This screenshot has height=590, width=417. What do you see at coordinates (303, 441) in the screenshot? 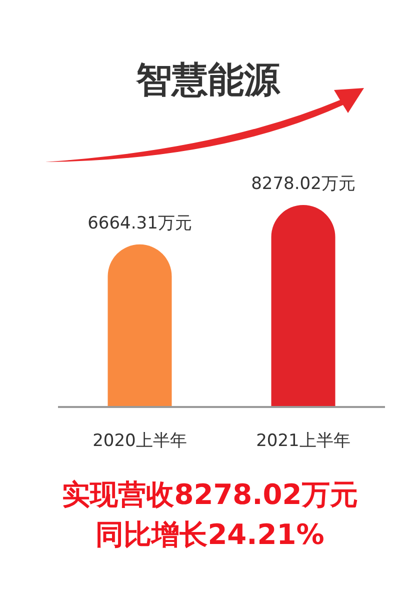
I see `x-tick-label: 2021上半年` at bounding box center [303, 441].